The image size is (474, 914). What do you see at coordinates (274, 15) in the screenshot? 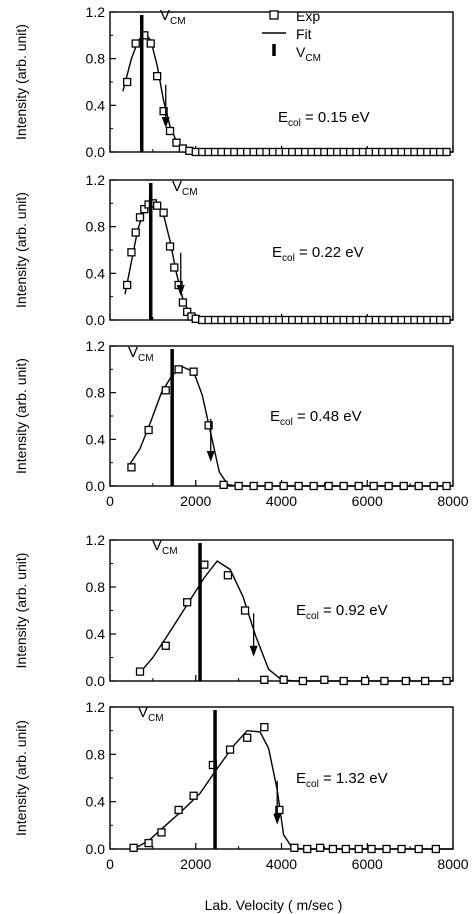
I see `legend-square-marker` at bounding box center [274, 15].